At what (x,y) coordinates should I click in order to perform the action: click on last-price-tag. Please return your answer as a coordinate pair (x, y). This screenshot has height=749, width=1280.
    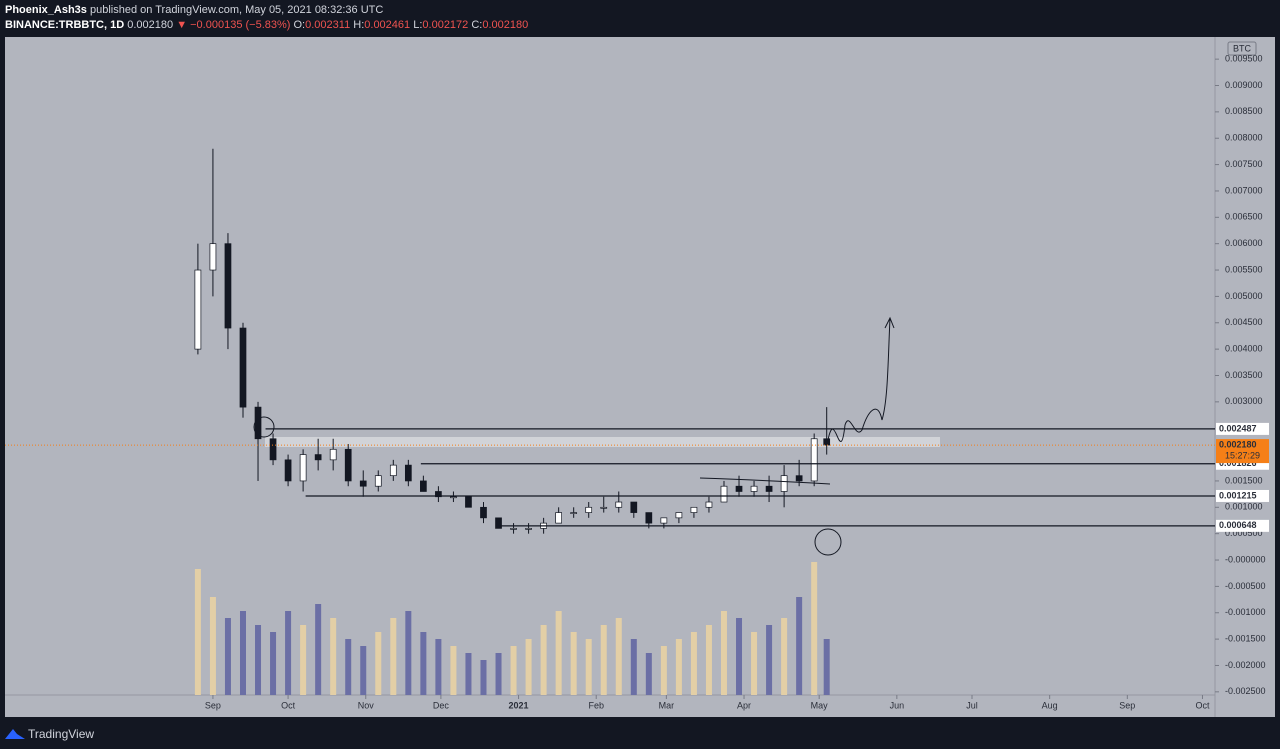
    Looking at the image, I should click on (1242, 451).